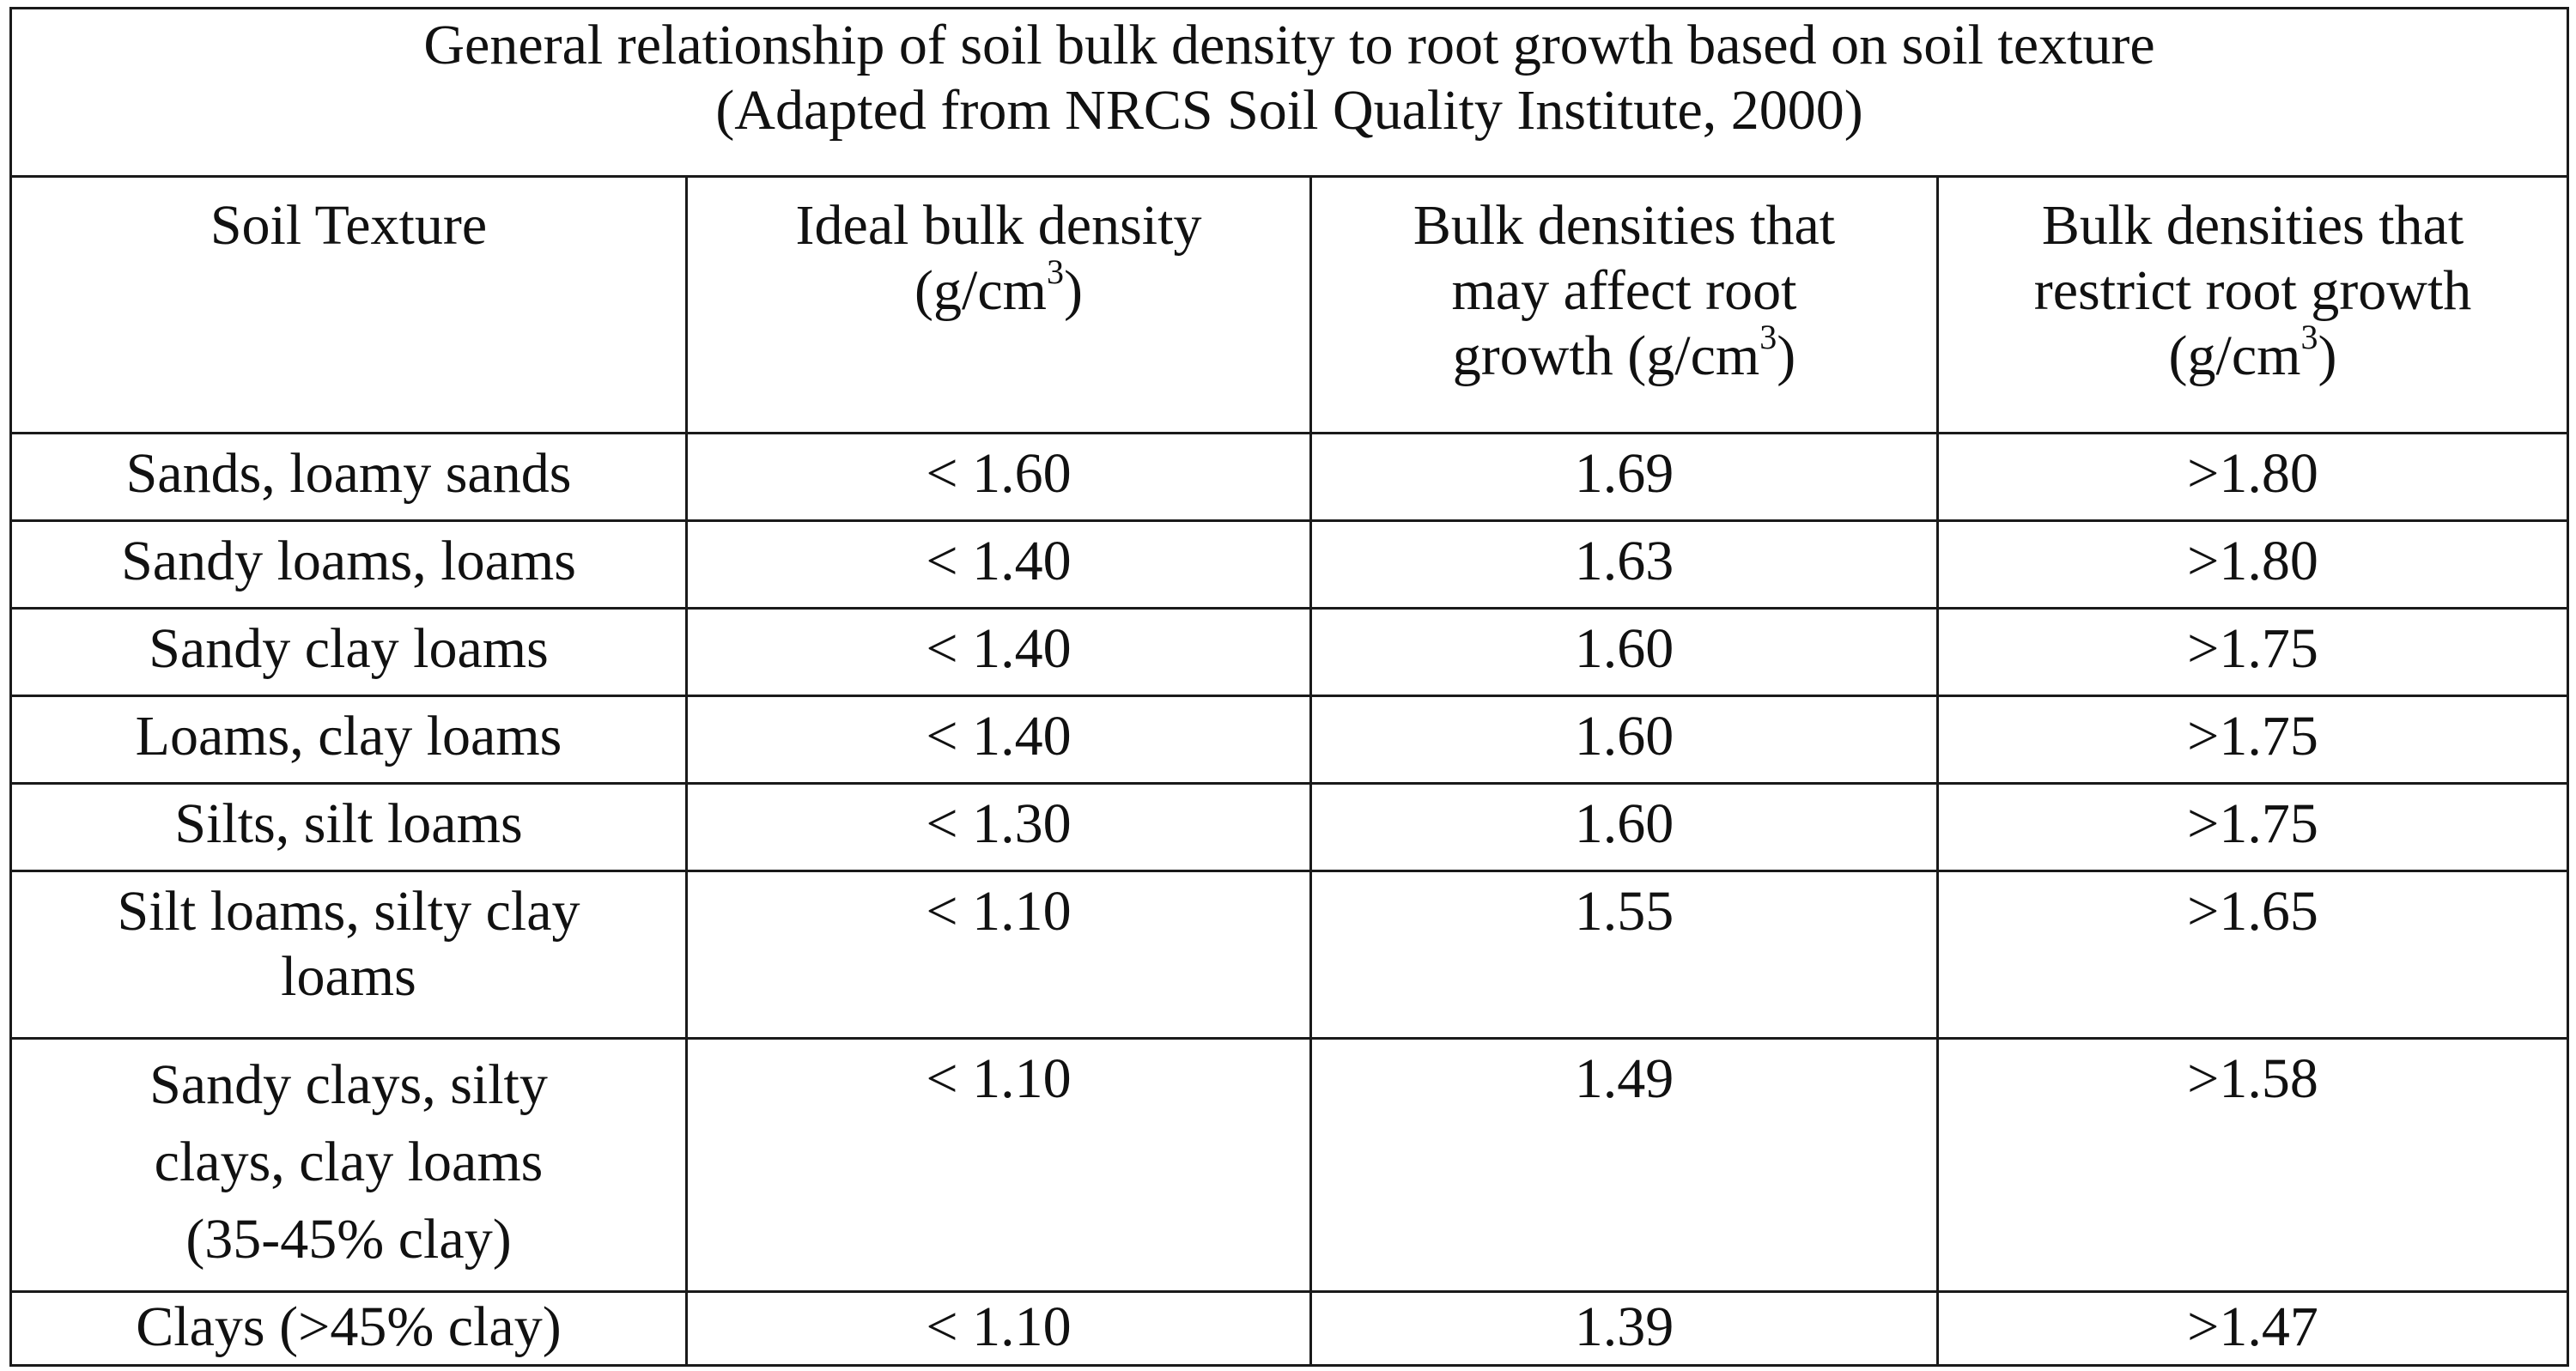  What do you see at coordinates (998, 827) in the screenshot?
I see `cell-ideal: < 1.30` at bounding box center [998, 827].